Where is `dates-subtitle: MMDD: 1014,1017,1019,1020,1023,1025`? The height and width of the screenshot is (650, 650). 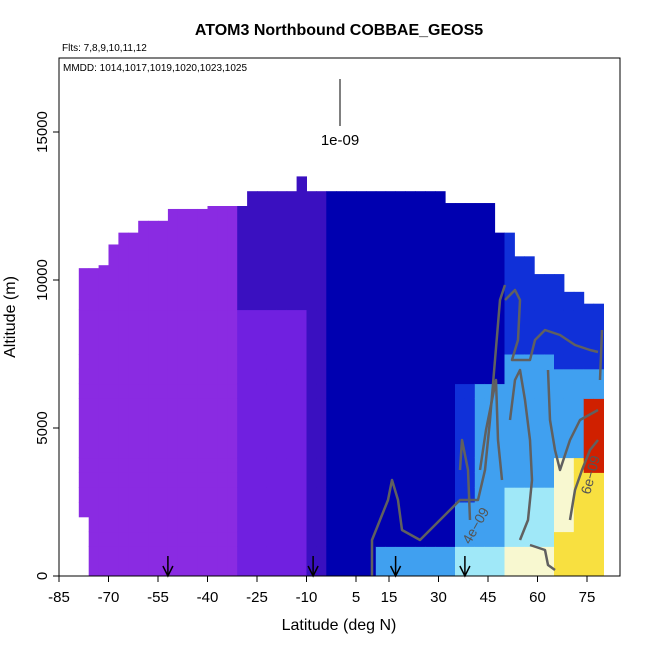
dates-subtitle: MMDD: 1014,1017,1019,1020,1023,1025 is located at coordinates (155, 68).